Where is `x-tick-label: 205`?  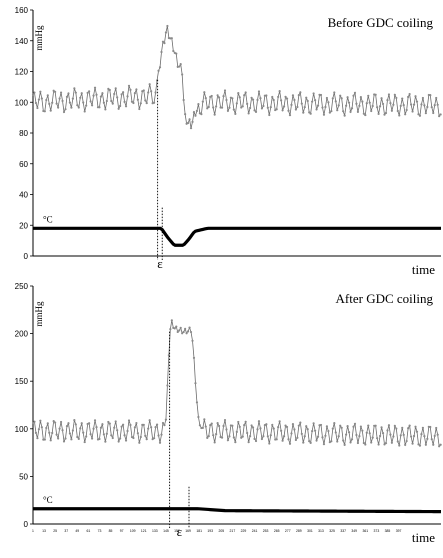
x-tick-label: 205 is located at coordinates (221, 531).